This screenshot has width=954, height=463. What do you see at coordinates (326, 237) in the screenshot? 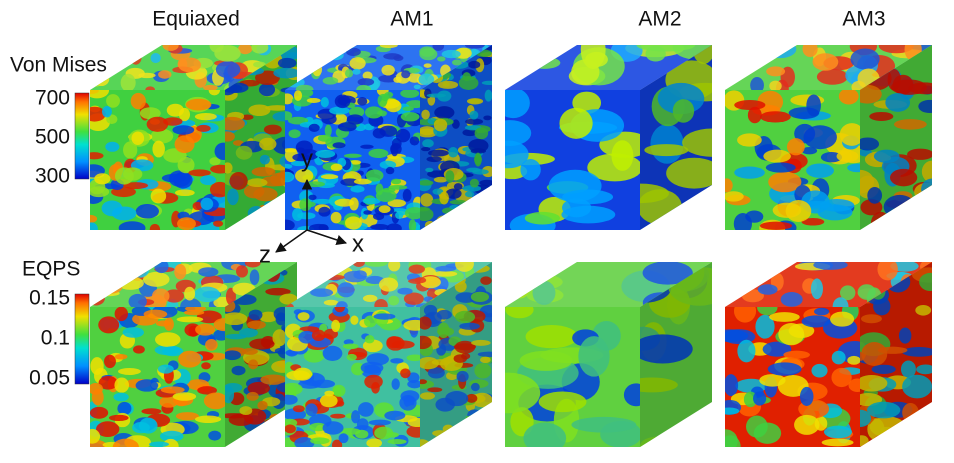
I see `axis-arrow` at bounding box center [326, 237].